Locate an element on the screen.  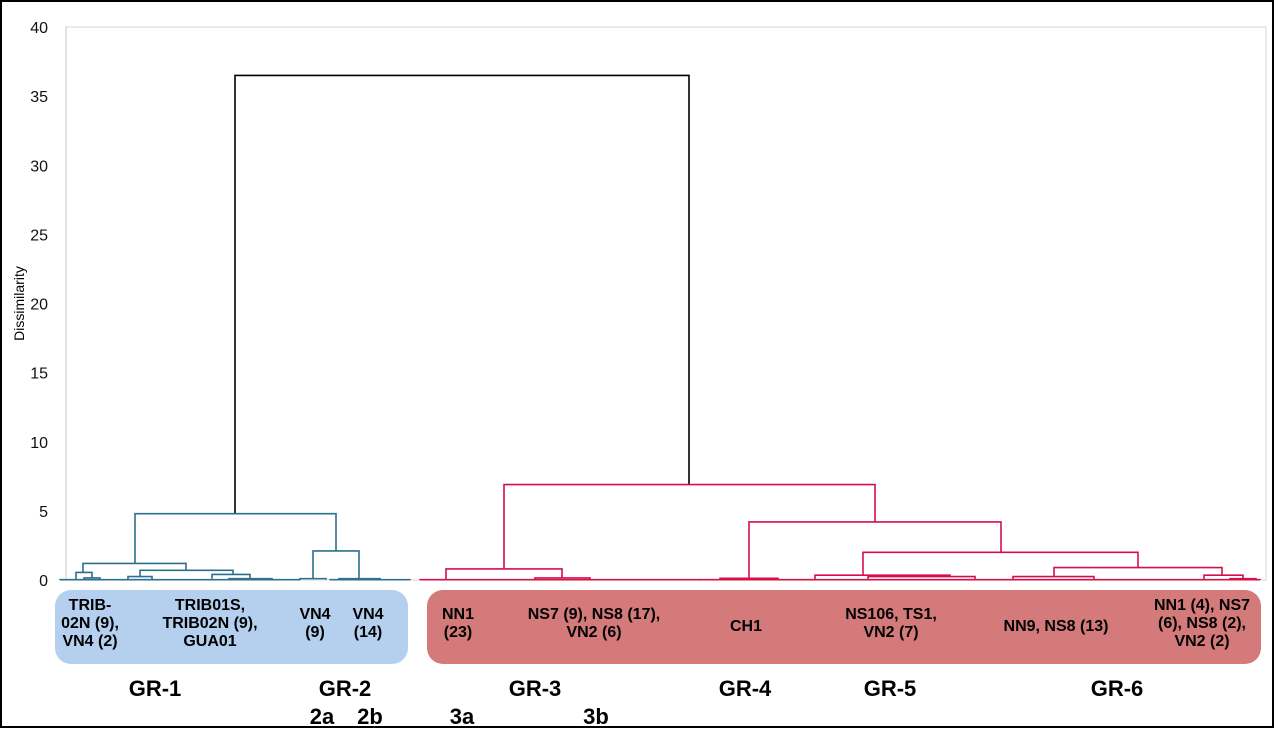
box-label-gr3a: NN1 (23) is located at coordinates (458, 624).